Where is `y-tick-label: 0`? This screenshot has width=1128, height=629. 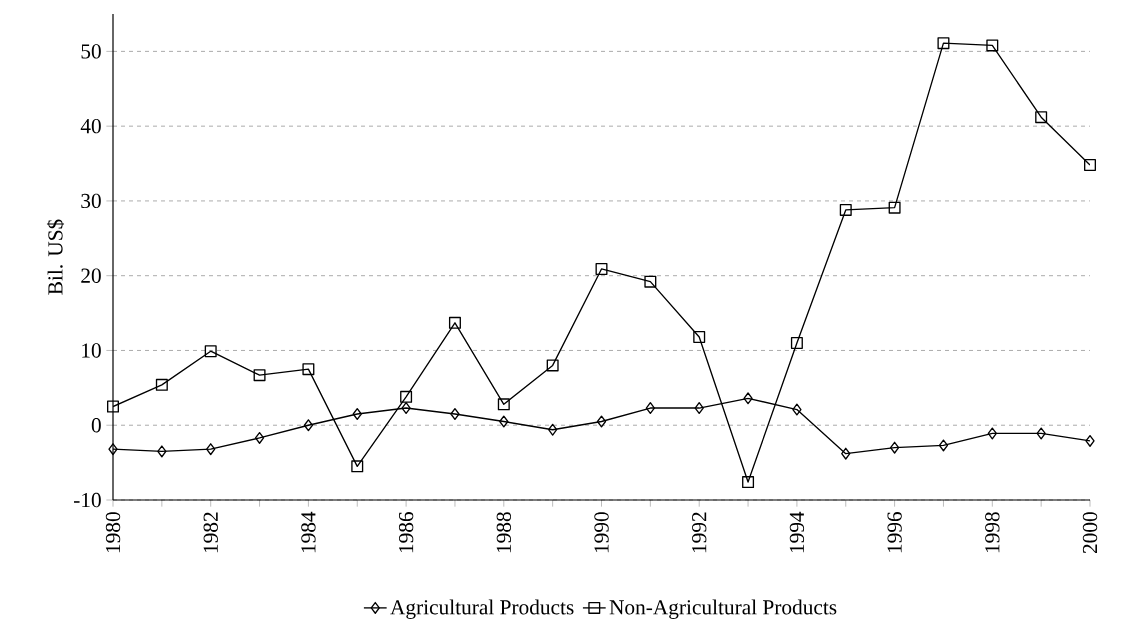 y-tick-label: 0 is located at coordinates (96, 425).